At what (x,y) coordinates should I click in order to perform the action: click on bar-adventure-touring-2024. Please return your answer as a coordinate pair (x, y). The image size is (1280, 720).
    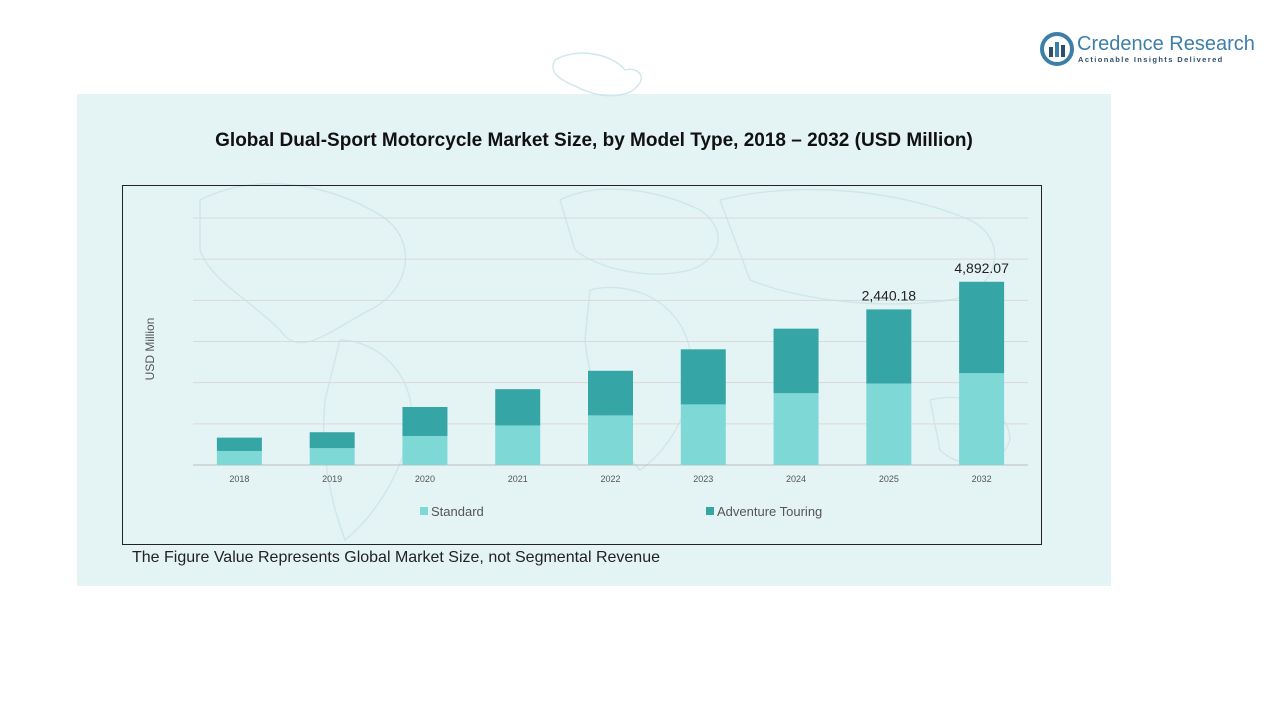
    Looking at the image, I should click on (796, 361).